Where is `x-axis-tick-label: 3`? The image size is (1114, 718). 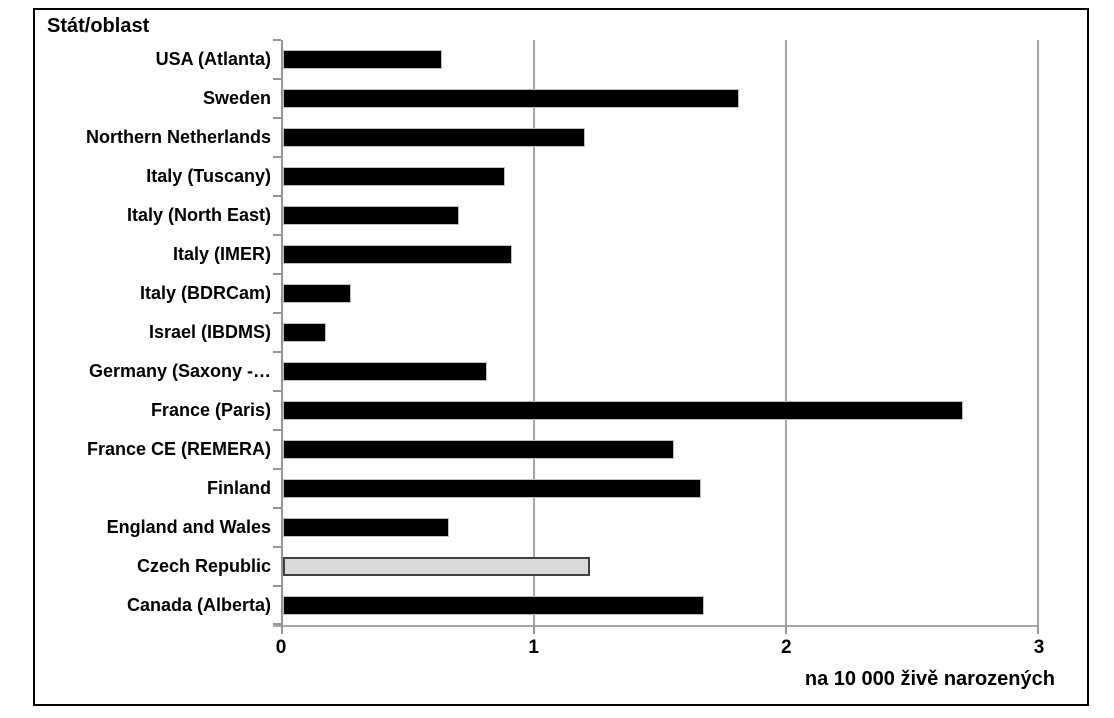
x-axis-tick-label: 3 is located at coordinates (1039, 647).